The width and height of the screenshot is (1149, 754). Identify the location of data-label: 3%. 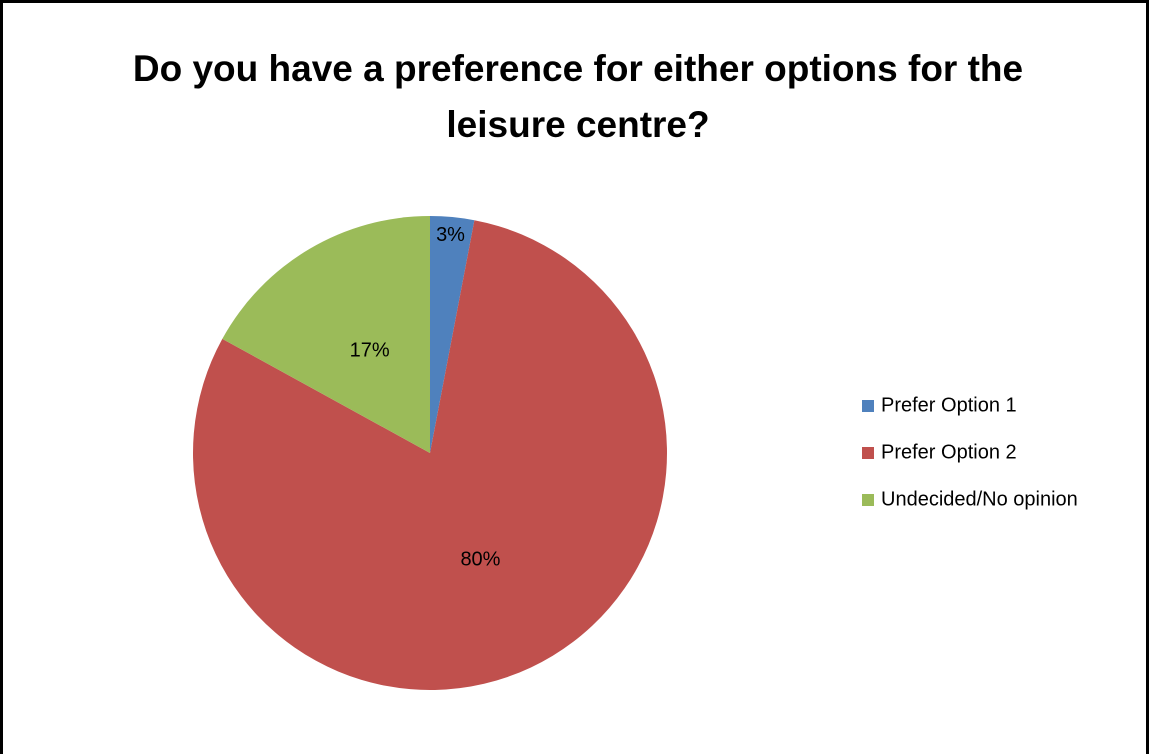
(450, 235).